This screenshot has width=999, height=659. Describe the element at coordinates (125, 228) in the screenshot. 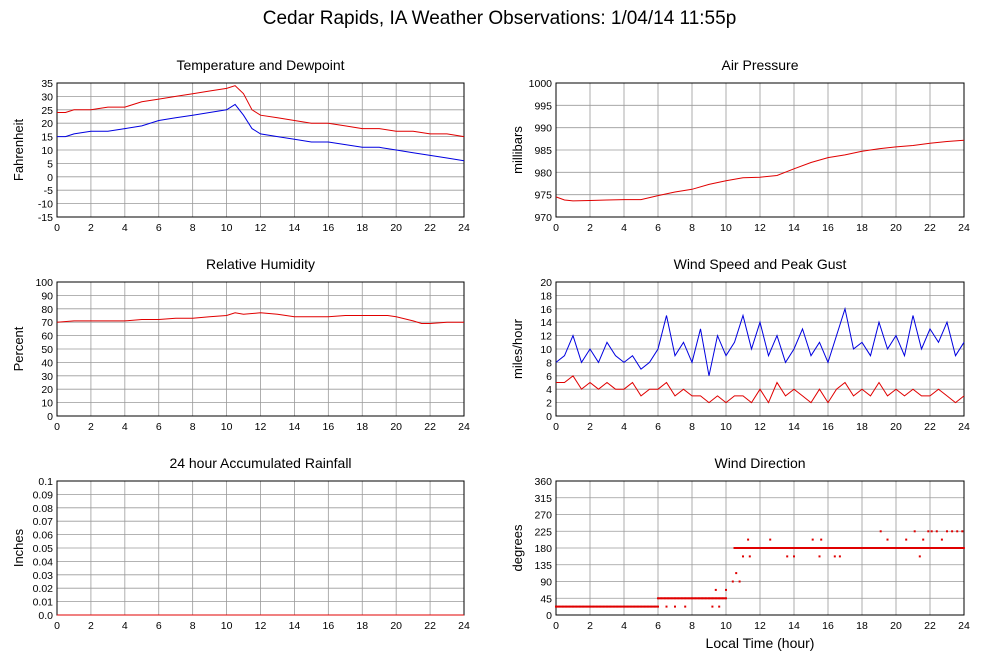

I see `temperature-xtick: 4` at that location.